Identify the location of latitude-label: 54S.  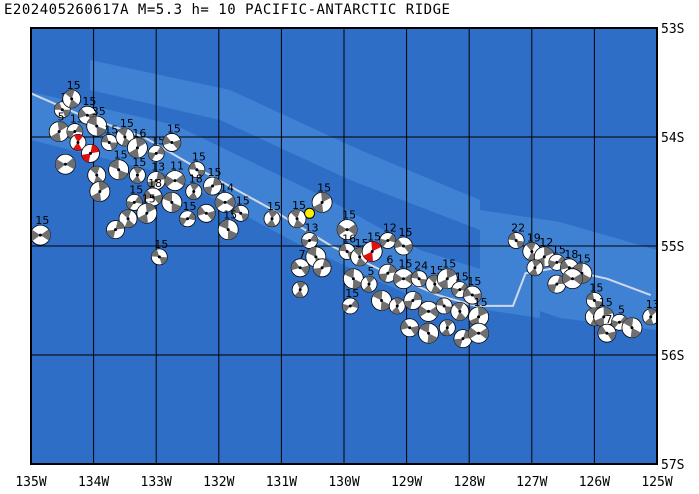
(672, 138).